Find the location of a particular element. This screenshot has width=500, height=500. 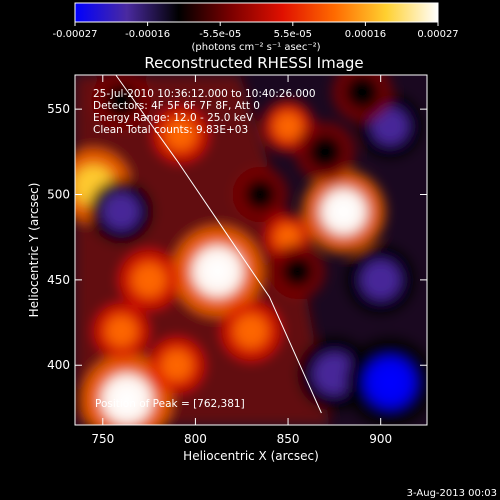

annotation-line: Energy Range: 12.0 - 25.0 keV is located at coordinates (173, 118).